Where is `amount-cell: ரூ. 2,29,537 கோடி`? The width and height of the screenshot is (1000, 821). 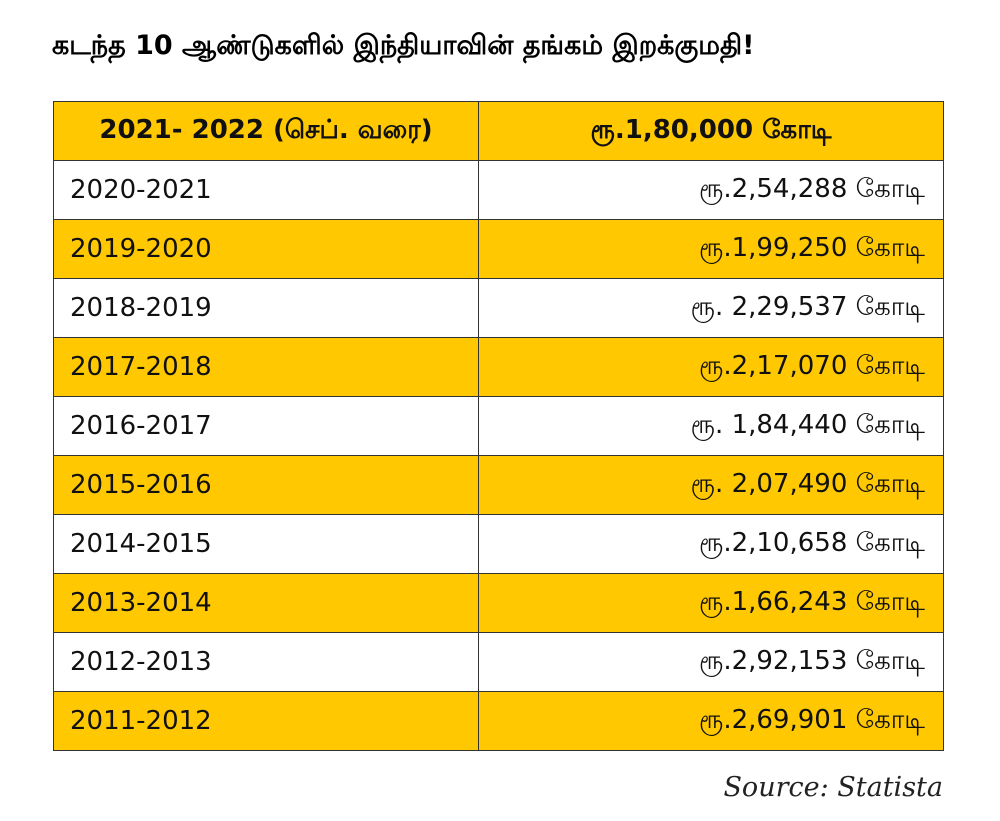 amount-cell: ரூ. 2,29,537 கோடி is located at coordinates (807, 306).